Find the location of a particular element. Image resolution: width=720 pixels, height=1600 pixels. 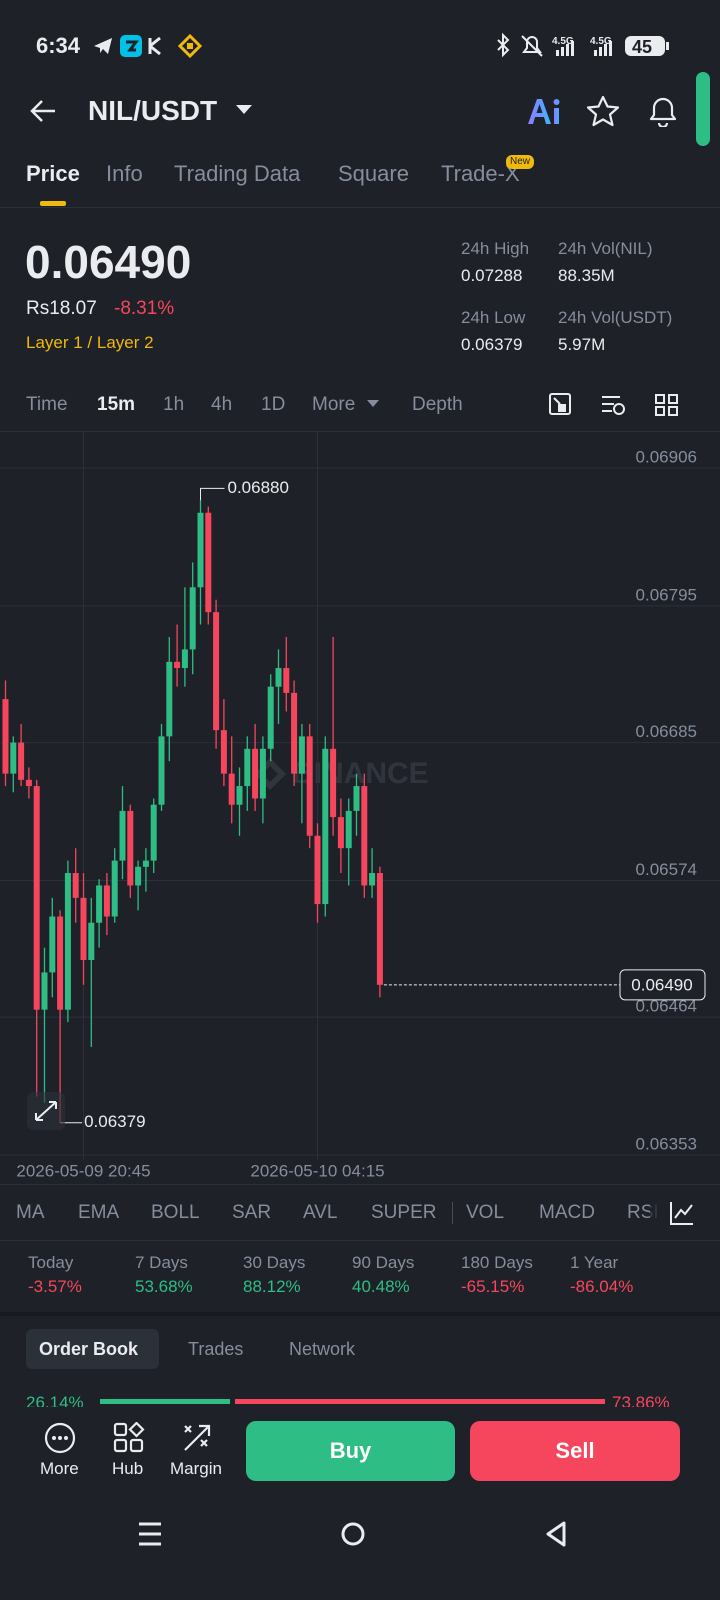

action-label: Margin is located at coordinates (196, 1468).